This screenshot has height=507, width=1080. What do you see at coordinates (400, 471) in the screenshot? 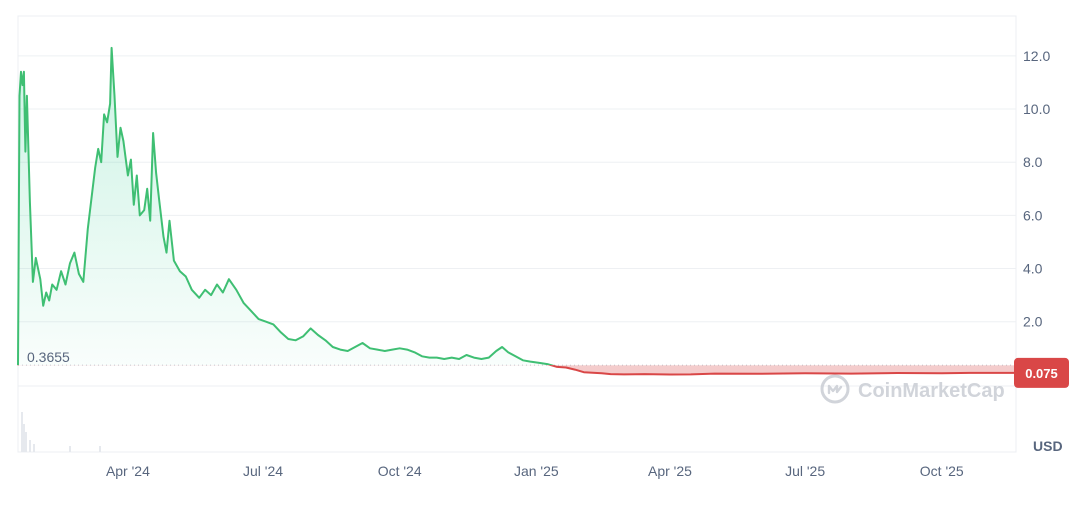
I see `x-tick-label: Oct '24` at bounding box center [400, 471].